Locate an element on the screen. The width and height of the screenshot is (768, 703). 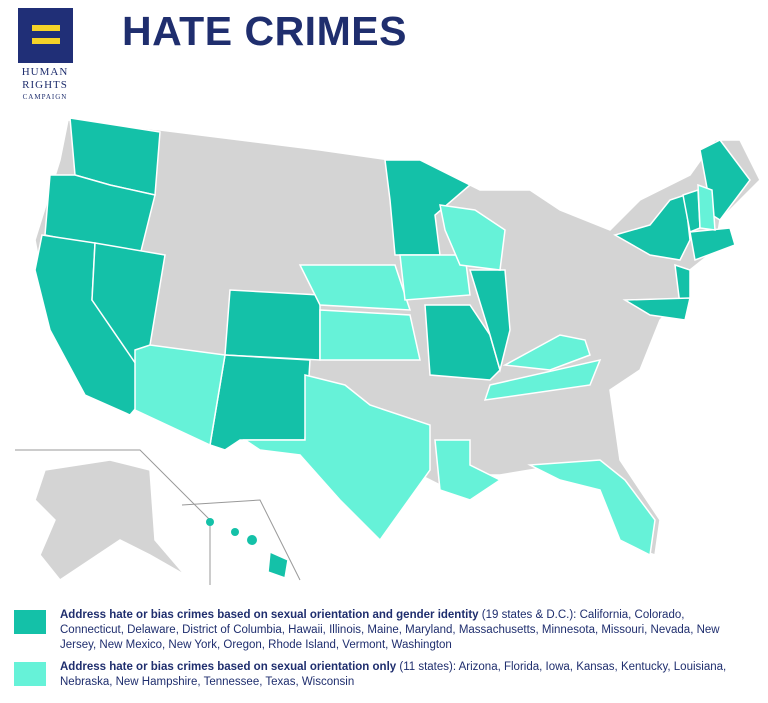
logo-text: CAMPAIGN is located at coordinates (45, 97).